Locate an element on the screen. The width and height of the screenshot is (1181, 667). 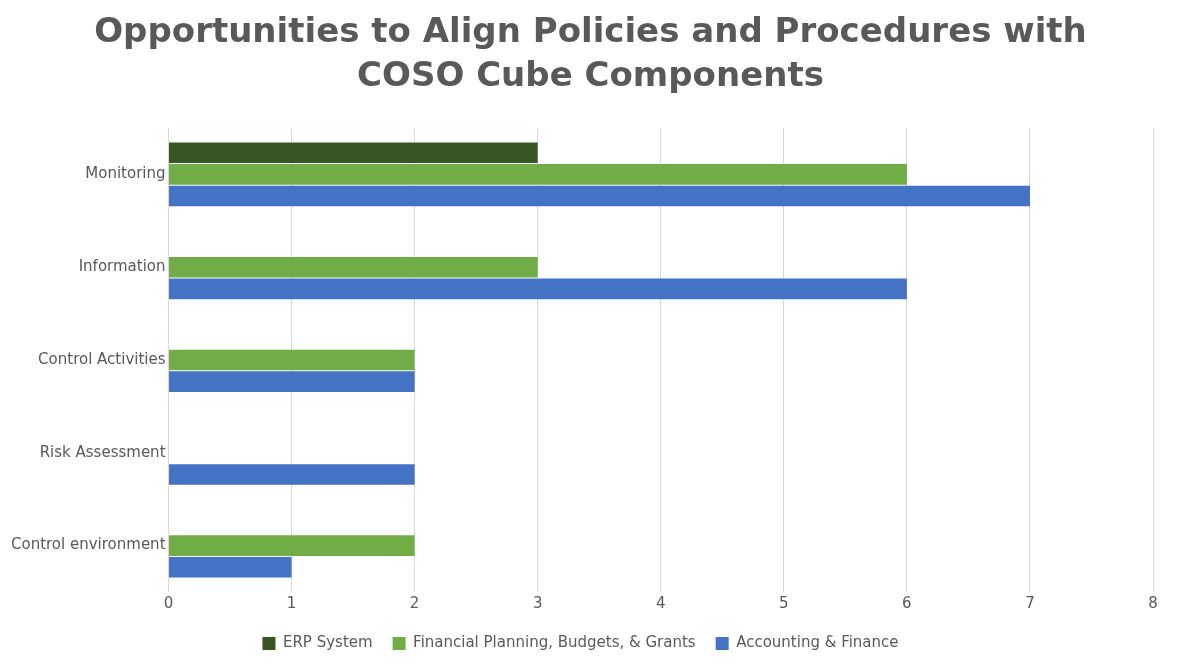
x-tick-label: 7 is located at coordinates (1030, 603).